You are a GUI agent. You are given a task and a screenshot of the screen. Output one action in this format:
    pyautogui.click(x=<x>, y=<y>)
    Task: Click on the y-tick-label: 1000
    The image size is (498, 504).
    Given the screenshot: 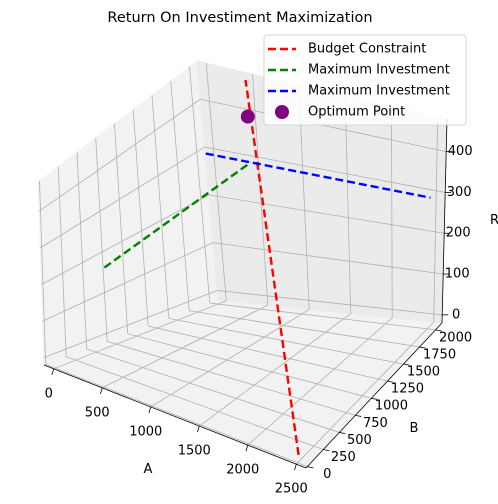 What is the action you would take?
    pyautogui.click(x=391, y=406)
    